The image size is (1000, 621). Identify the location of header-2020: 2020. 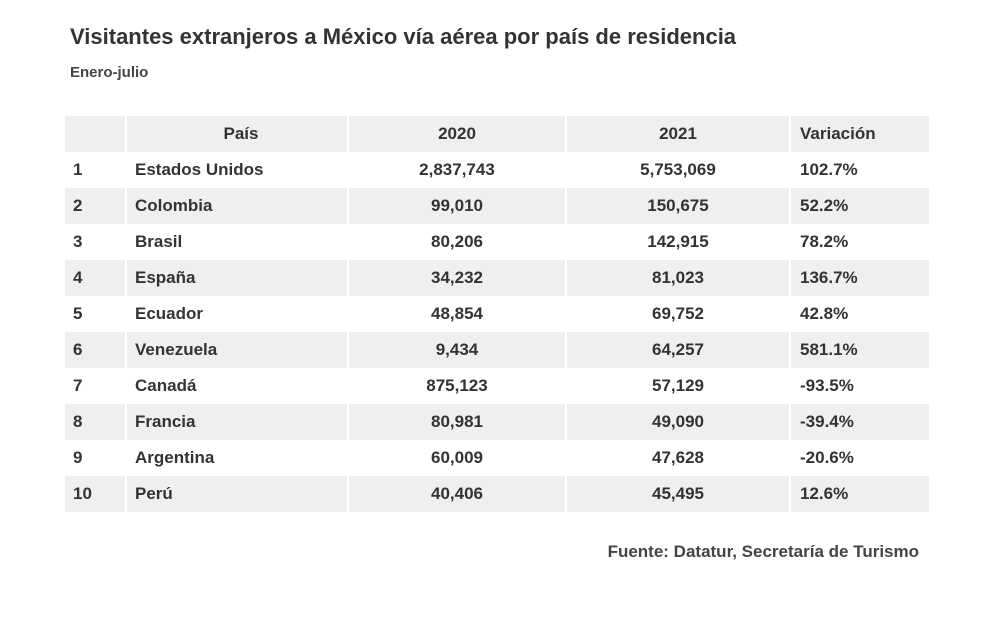
(457, 134).